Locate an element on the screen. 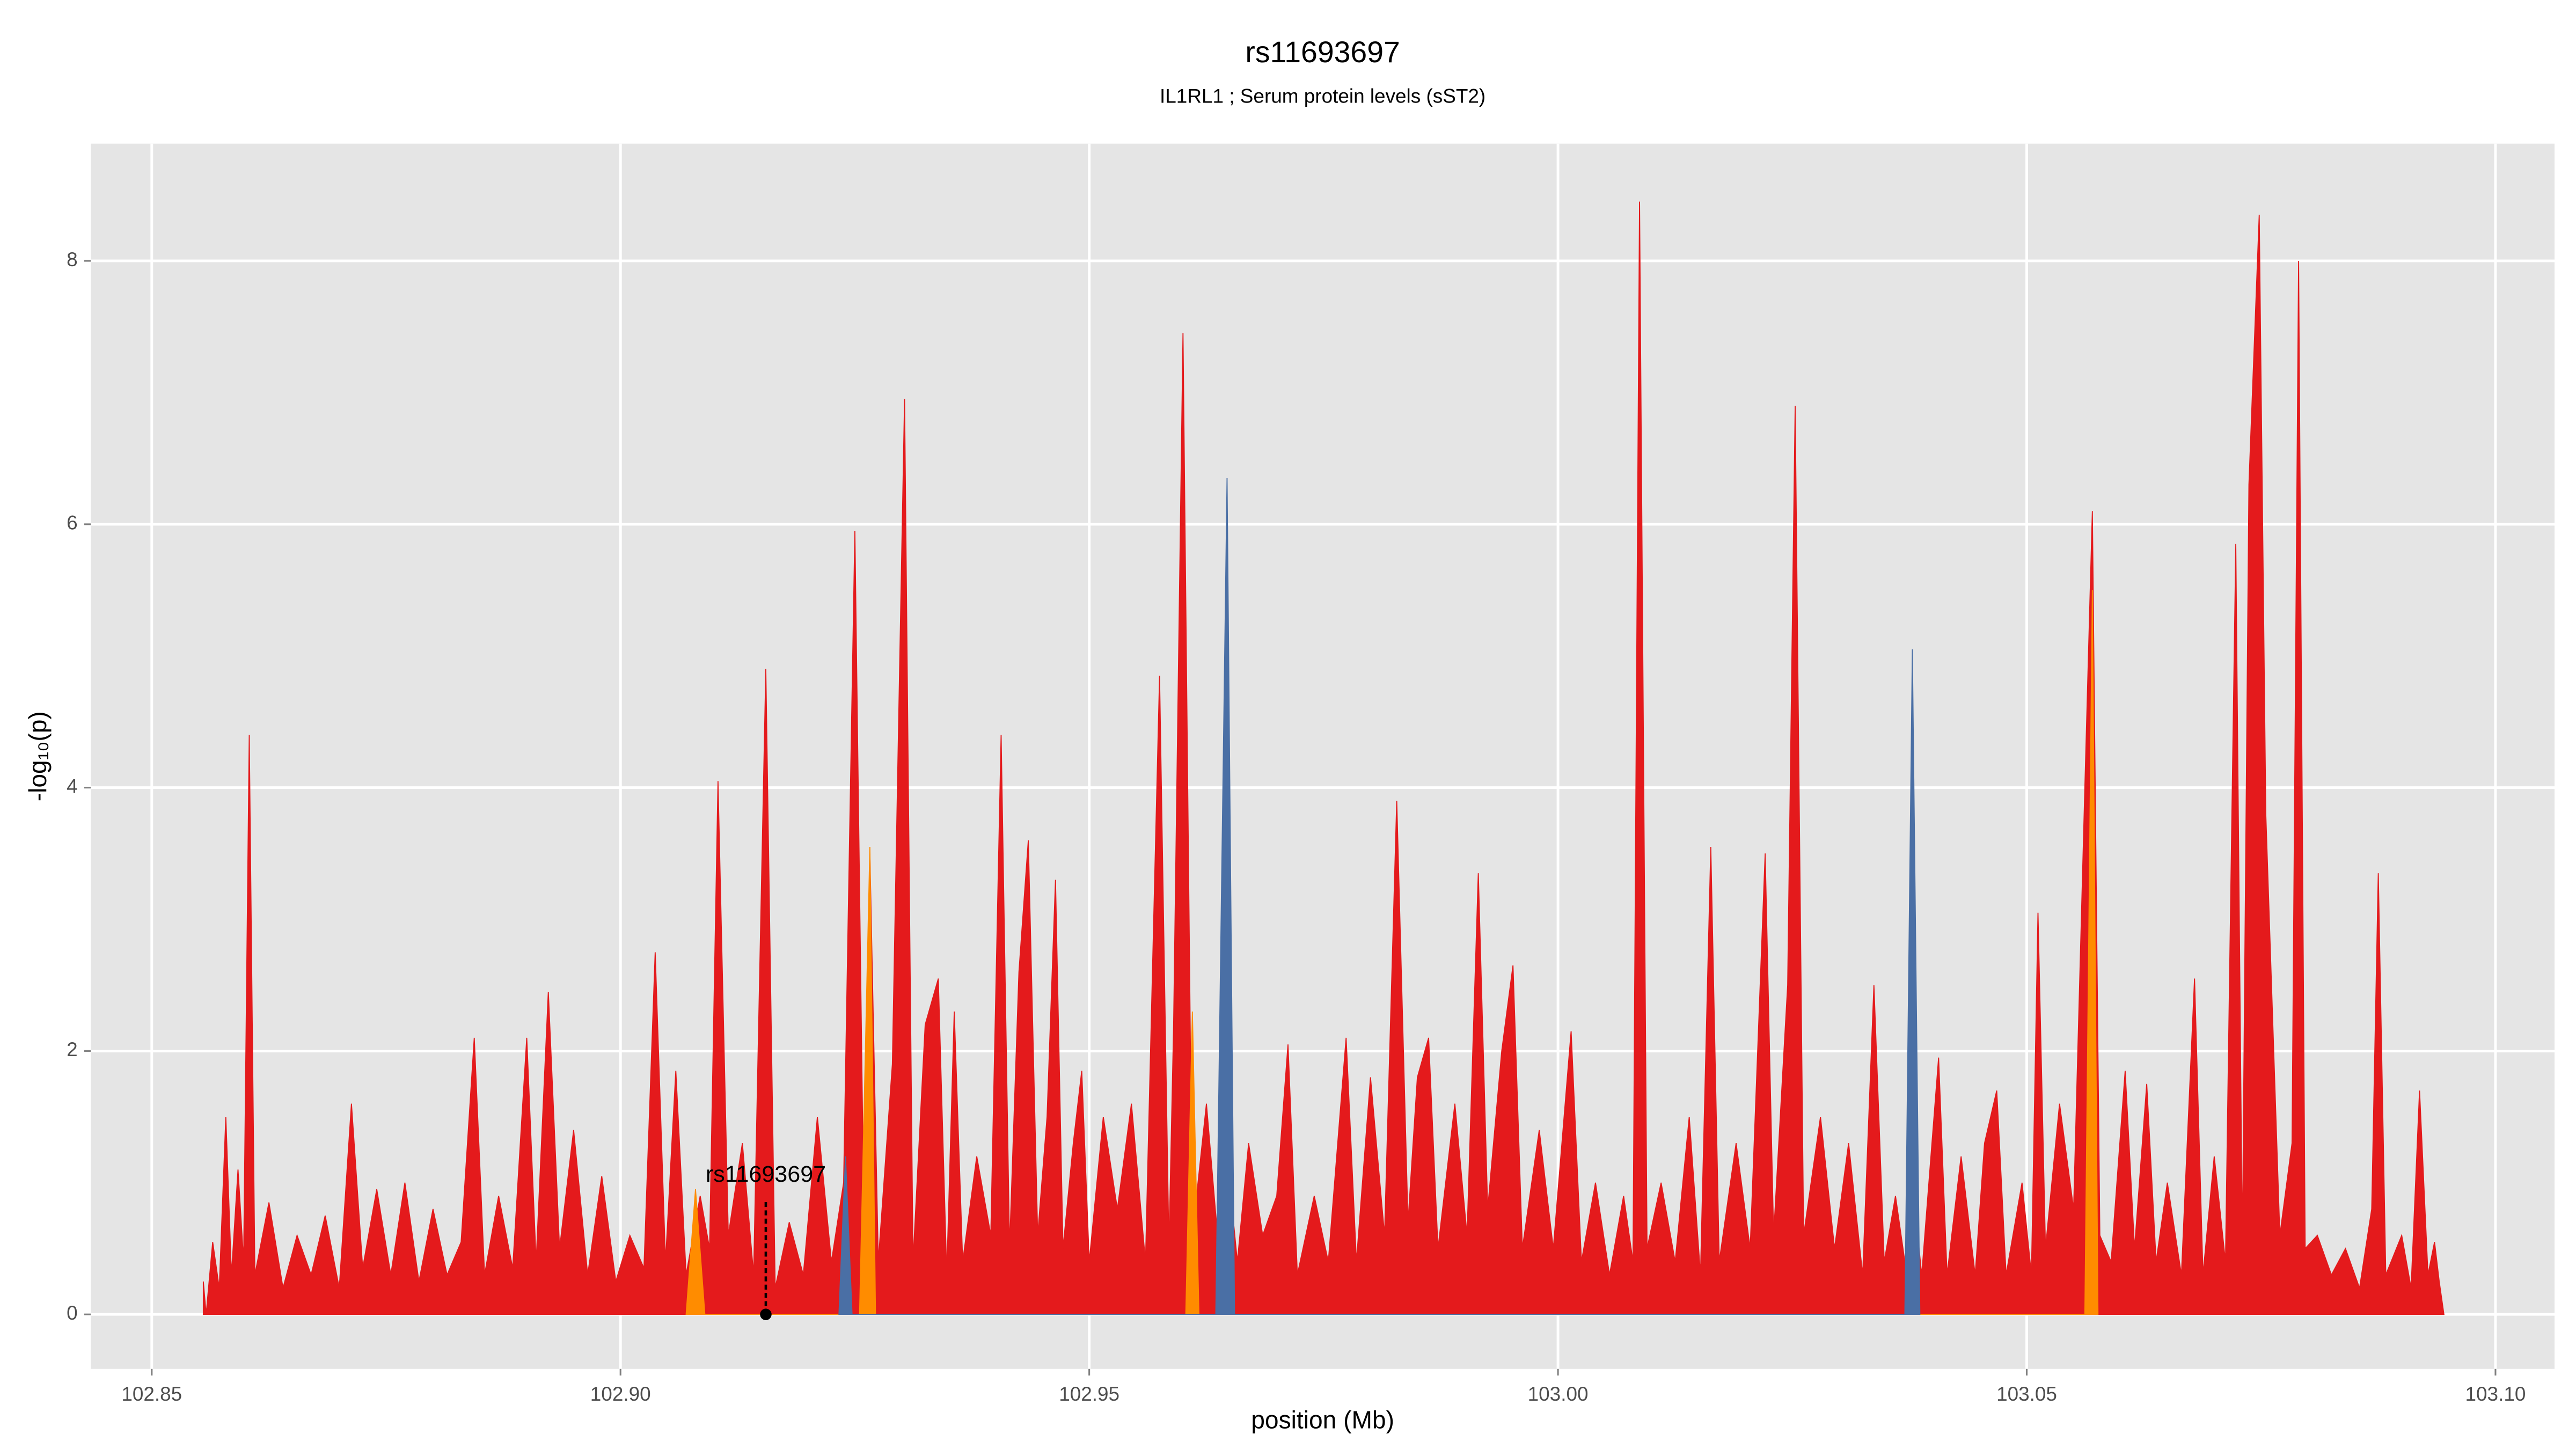 The height and width of the screenshot is (1449, 2576). y-tick-label: 8 is located at coordinates (72, 259).